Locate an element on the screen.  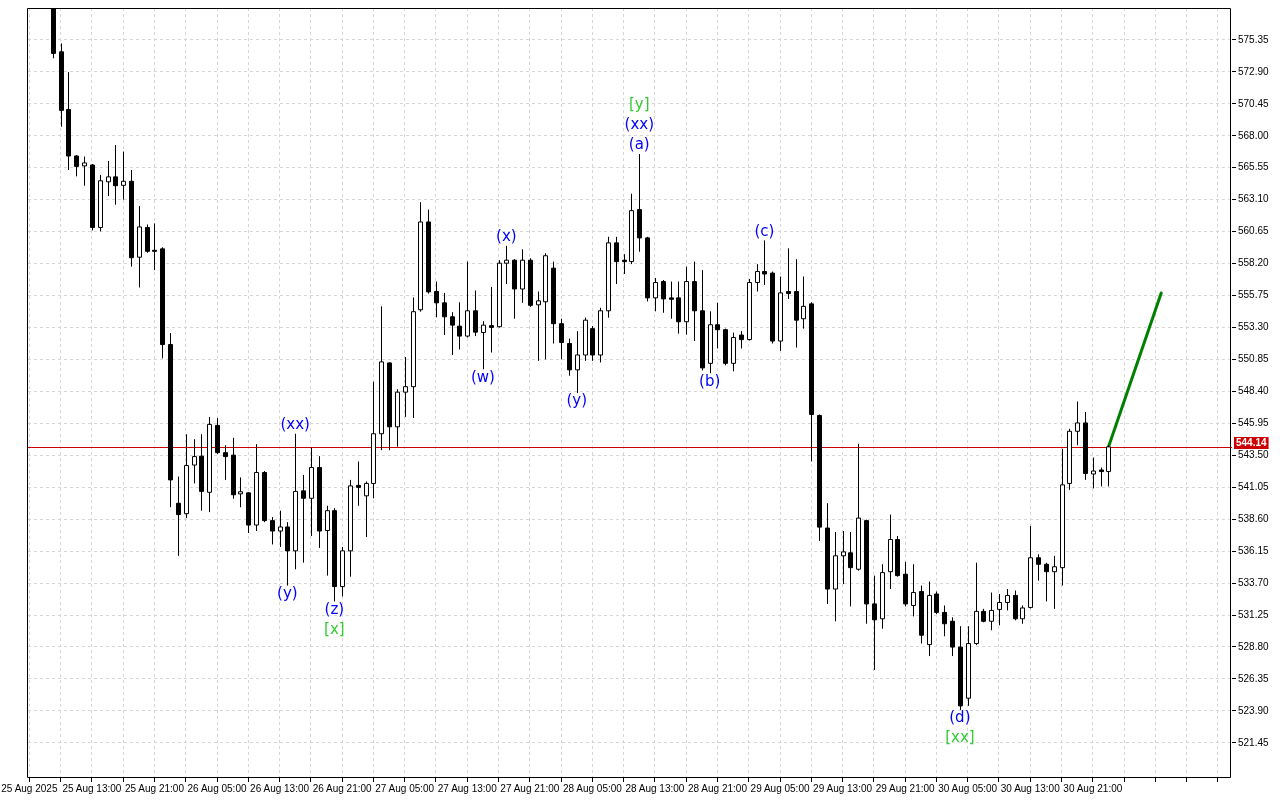
annotation: (b) is located at coordinates (710, 380).